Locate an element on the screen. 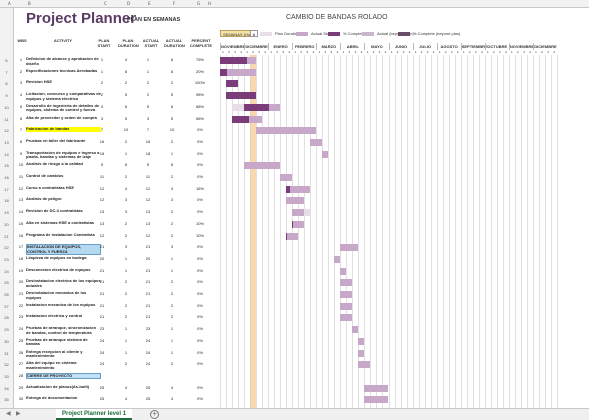  cell-pd: 5 is located at coordinates (126, 95).